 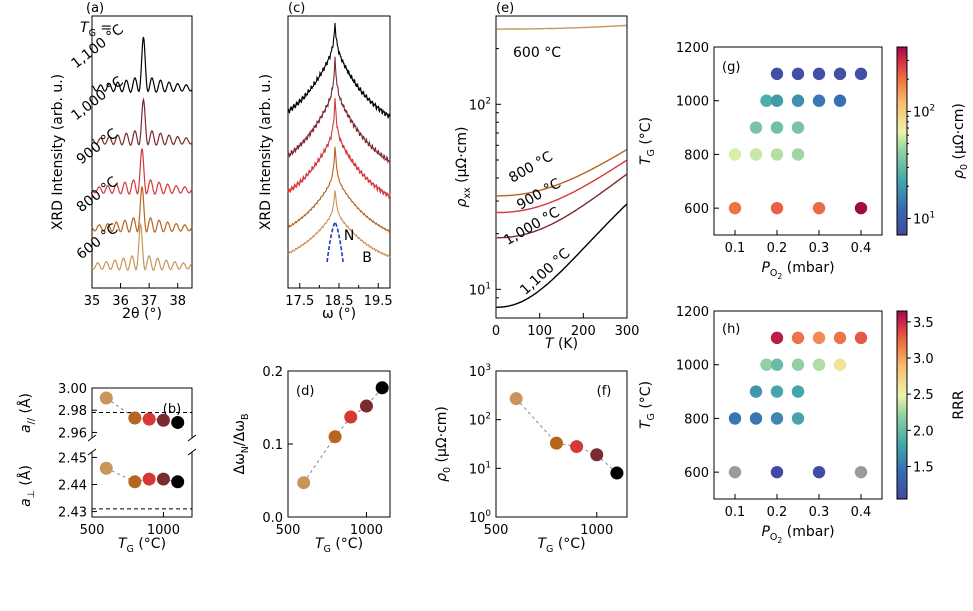 What do you see at coordinates (149, 301) in the screenshot?
I see `x-tick-label: 37` at bounding box center [149, 301].